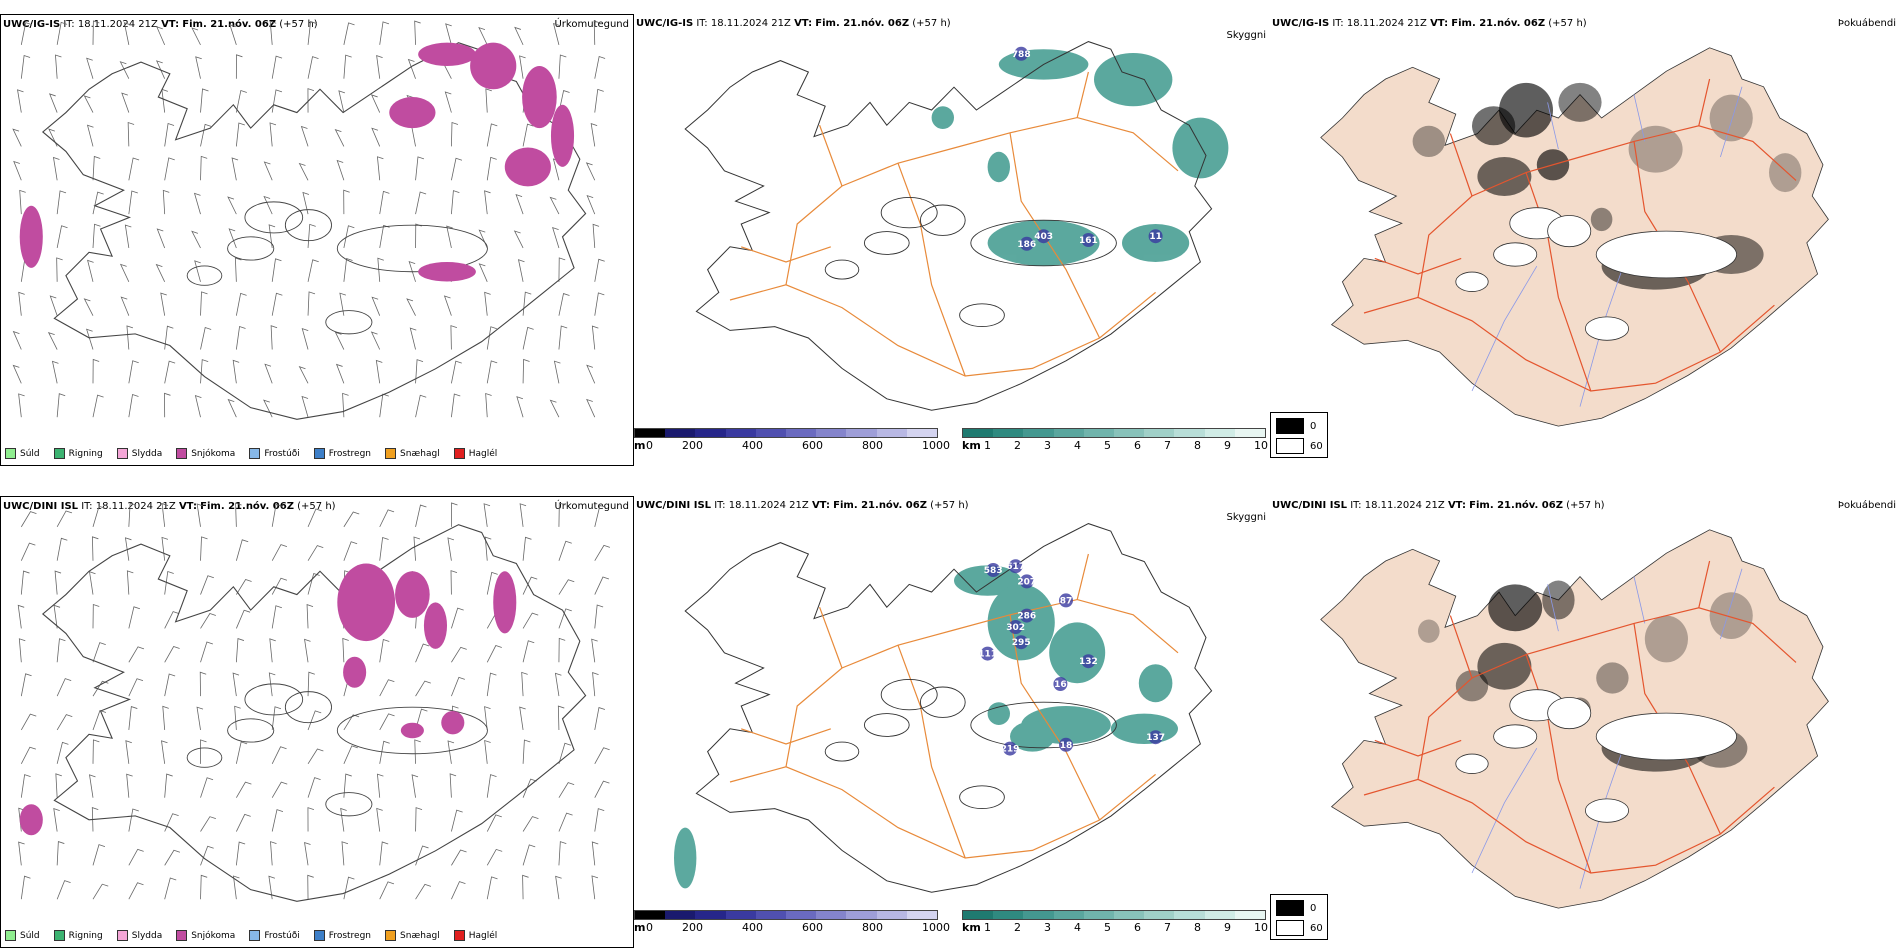 This screenshot has width=1900, height=950. I want to click on legend-label: Snjókoma, so click(213, 935).